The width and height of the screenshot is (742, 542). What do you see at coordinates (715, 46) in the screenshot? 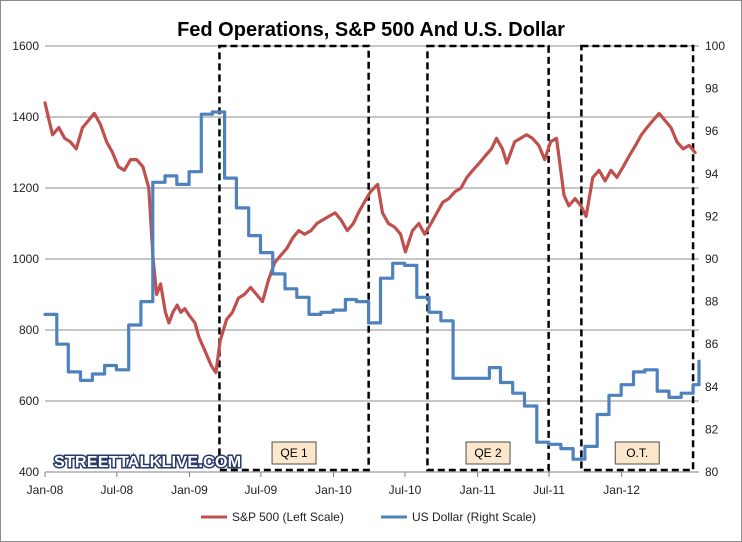
I see `right-tick-label: 100` at bounding box center [715, 46].